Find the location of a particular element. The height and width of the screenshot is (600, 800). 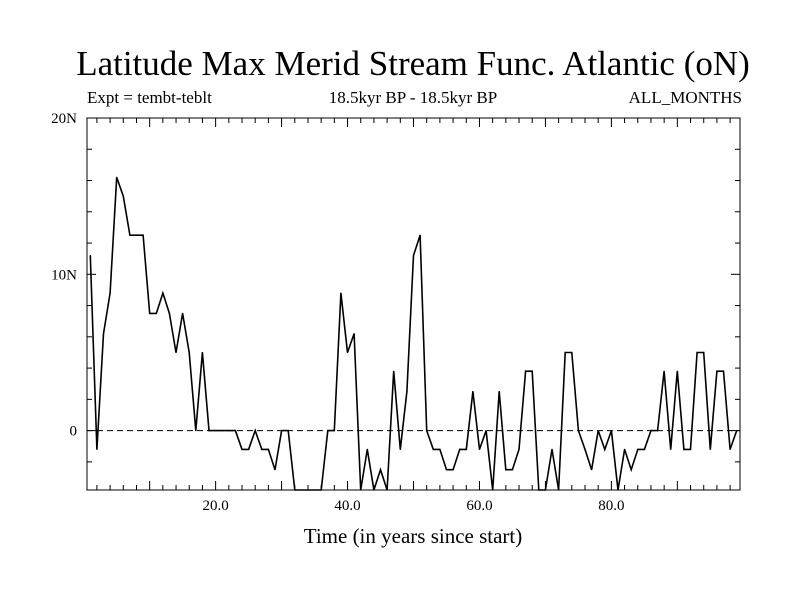

x-axis-title: Time (in years since start) is located at coordinates (413, 536).